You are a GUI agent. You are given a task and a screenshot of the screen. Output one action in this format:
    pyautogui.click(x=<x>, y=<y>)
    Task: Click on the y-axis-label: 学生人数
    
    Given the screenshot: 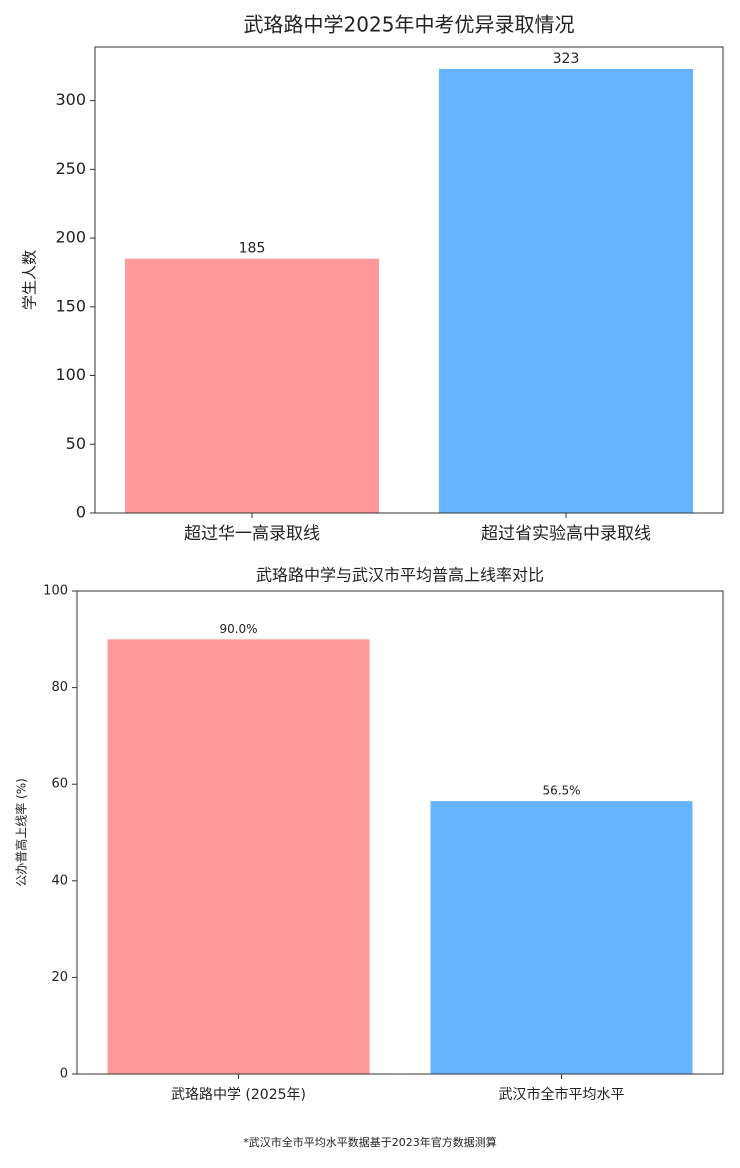 What is the action you would take?
    pyautogui.click(x=30, y=280)
    